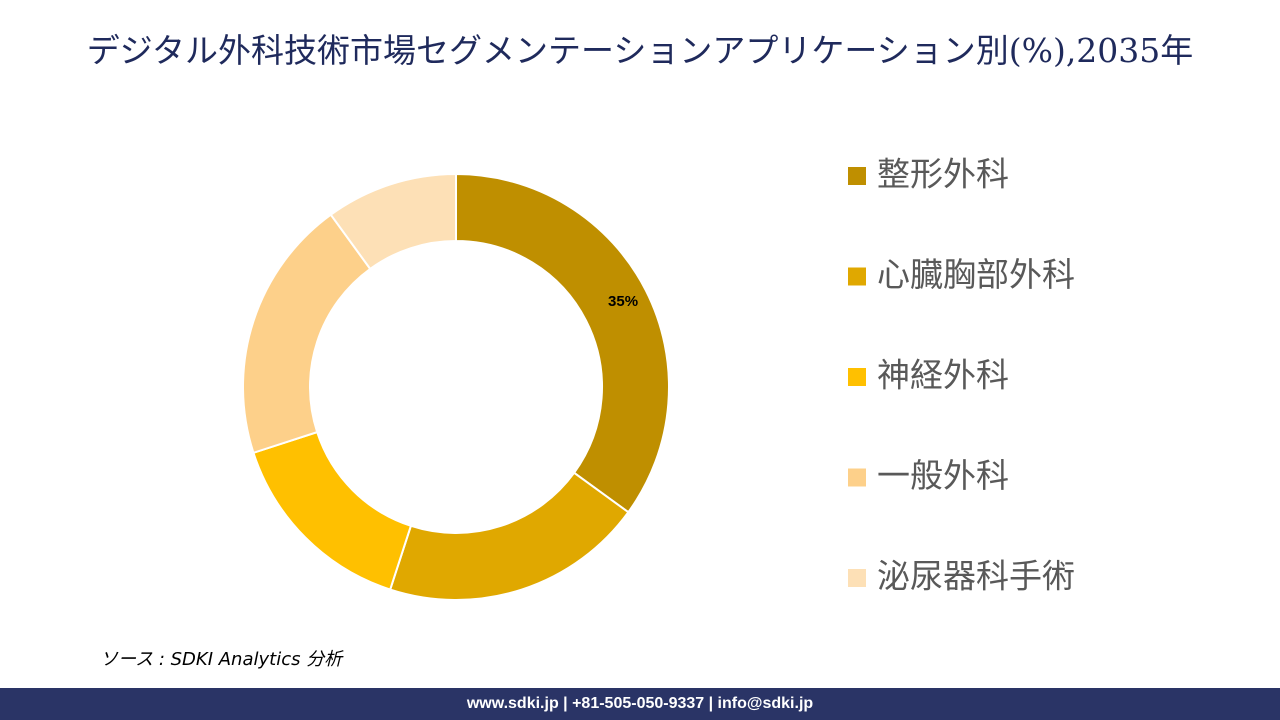 The image size is (1280, 720). Describe the element at coordinates (943, 375) in the screenshot. I see `legend-text: 神経外科` at that location.